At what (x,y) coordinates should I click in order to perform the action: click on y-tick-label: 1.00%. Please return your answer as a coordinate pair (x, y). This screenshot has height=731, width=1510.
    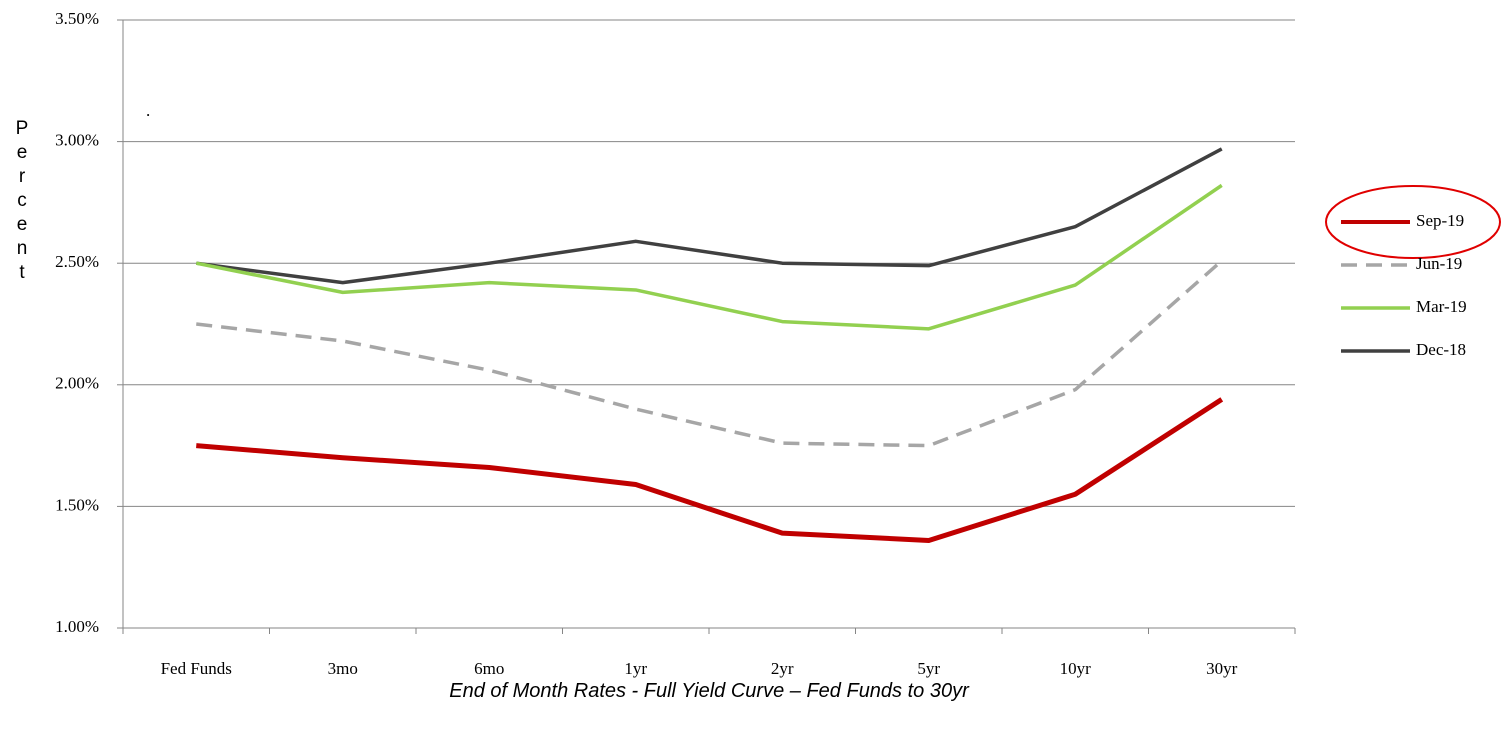
    Looking at the image, I should click on (77, 626).